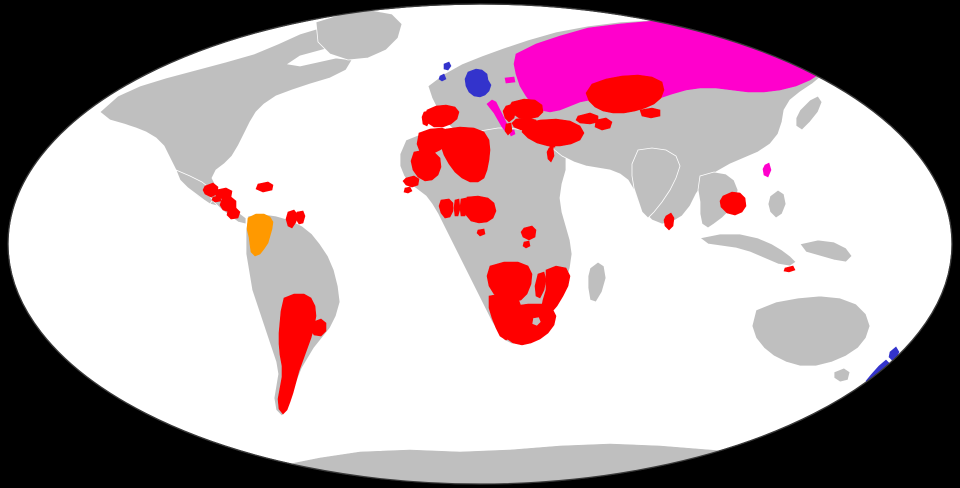 This screenshot has height=488, width=960. What do you see at coordinates (291, 219) in the screenshot?
I see `country-guyana` at bounding box center [291, 219].